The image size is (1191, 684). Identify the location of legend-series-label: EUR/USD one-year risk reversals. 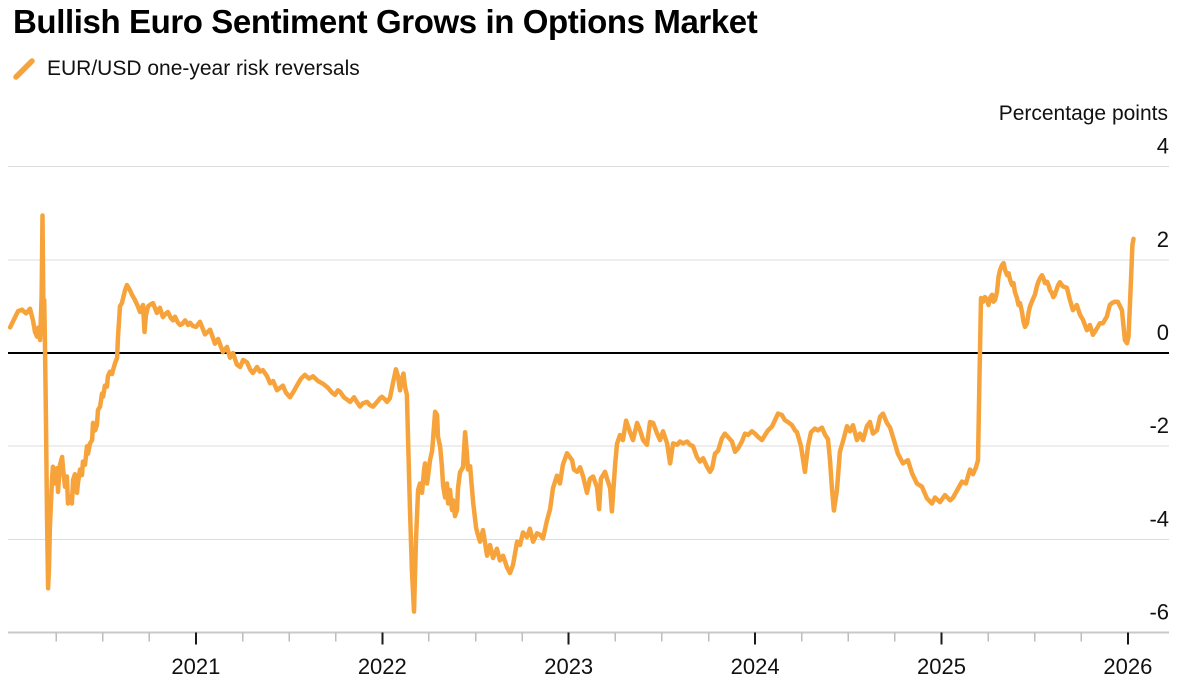
(203, 68).